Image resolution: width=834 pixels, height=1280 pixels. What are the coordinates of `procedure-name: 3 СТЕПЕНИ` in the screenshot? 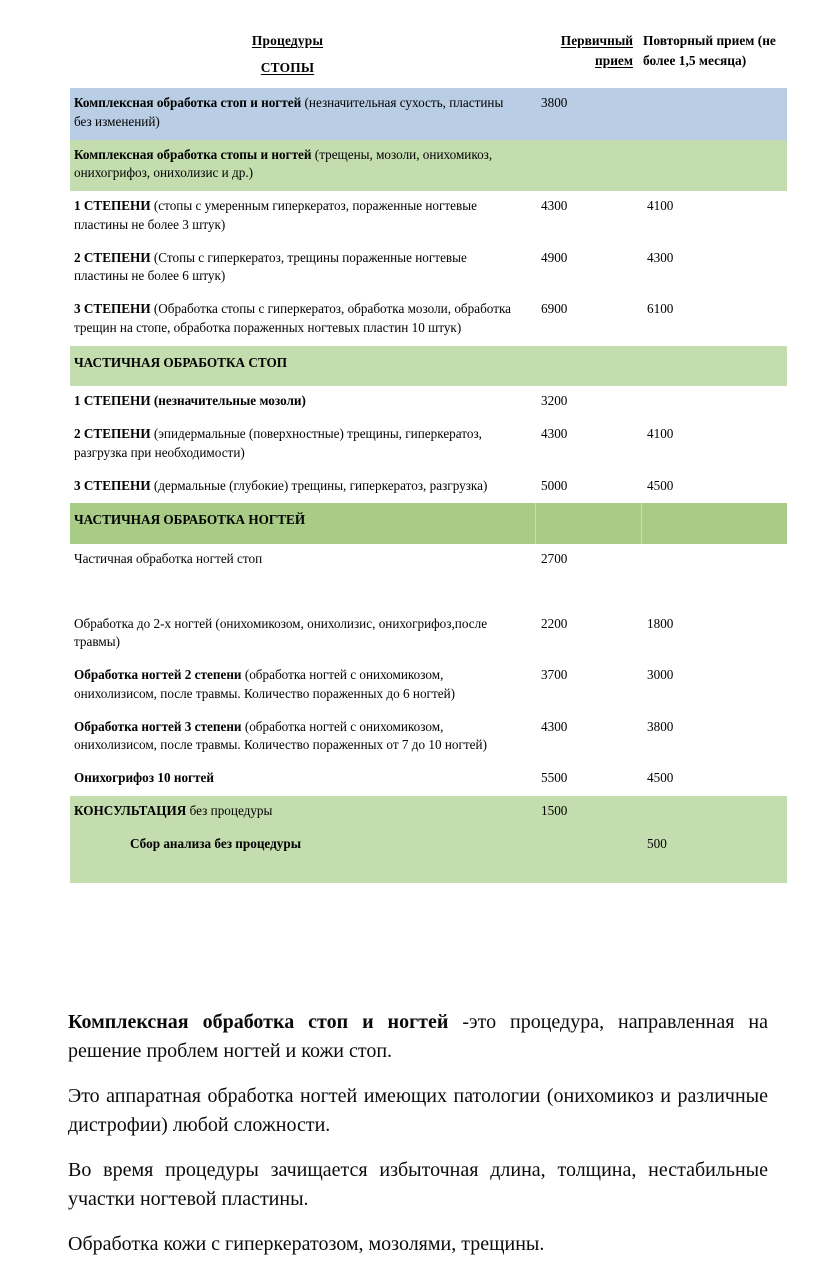 It's located at (112, 485).